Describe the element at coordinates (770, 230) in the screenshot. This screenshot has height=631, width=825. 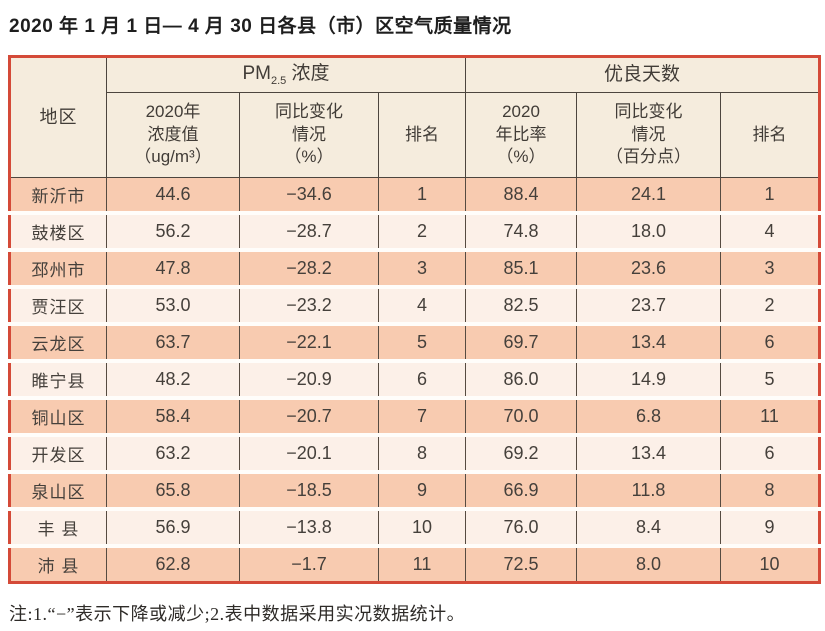
I see `days-rank-cell: 4` at that location.